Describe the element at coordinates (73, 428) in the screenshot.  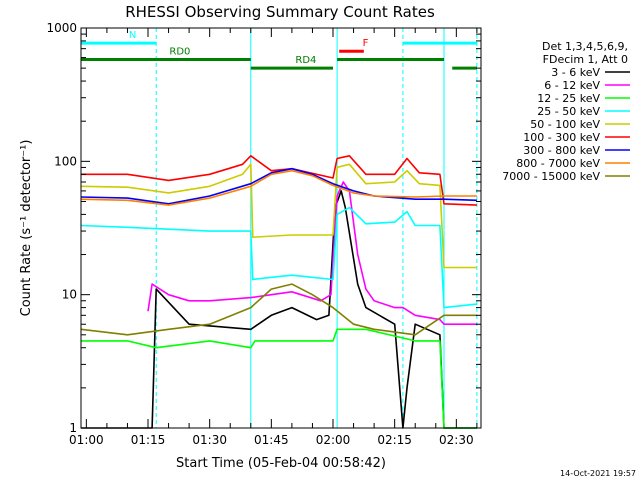
I see `y-tick-label: 1` at that location.